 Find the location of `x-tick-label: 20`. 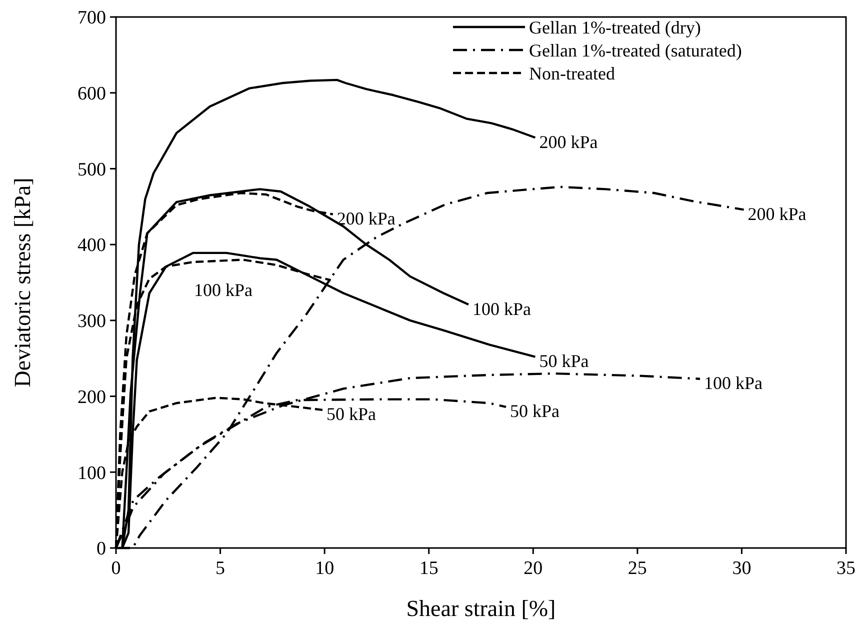

x-tick-label: 20 is located at coordinates (533, 568).